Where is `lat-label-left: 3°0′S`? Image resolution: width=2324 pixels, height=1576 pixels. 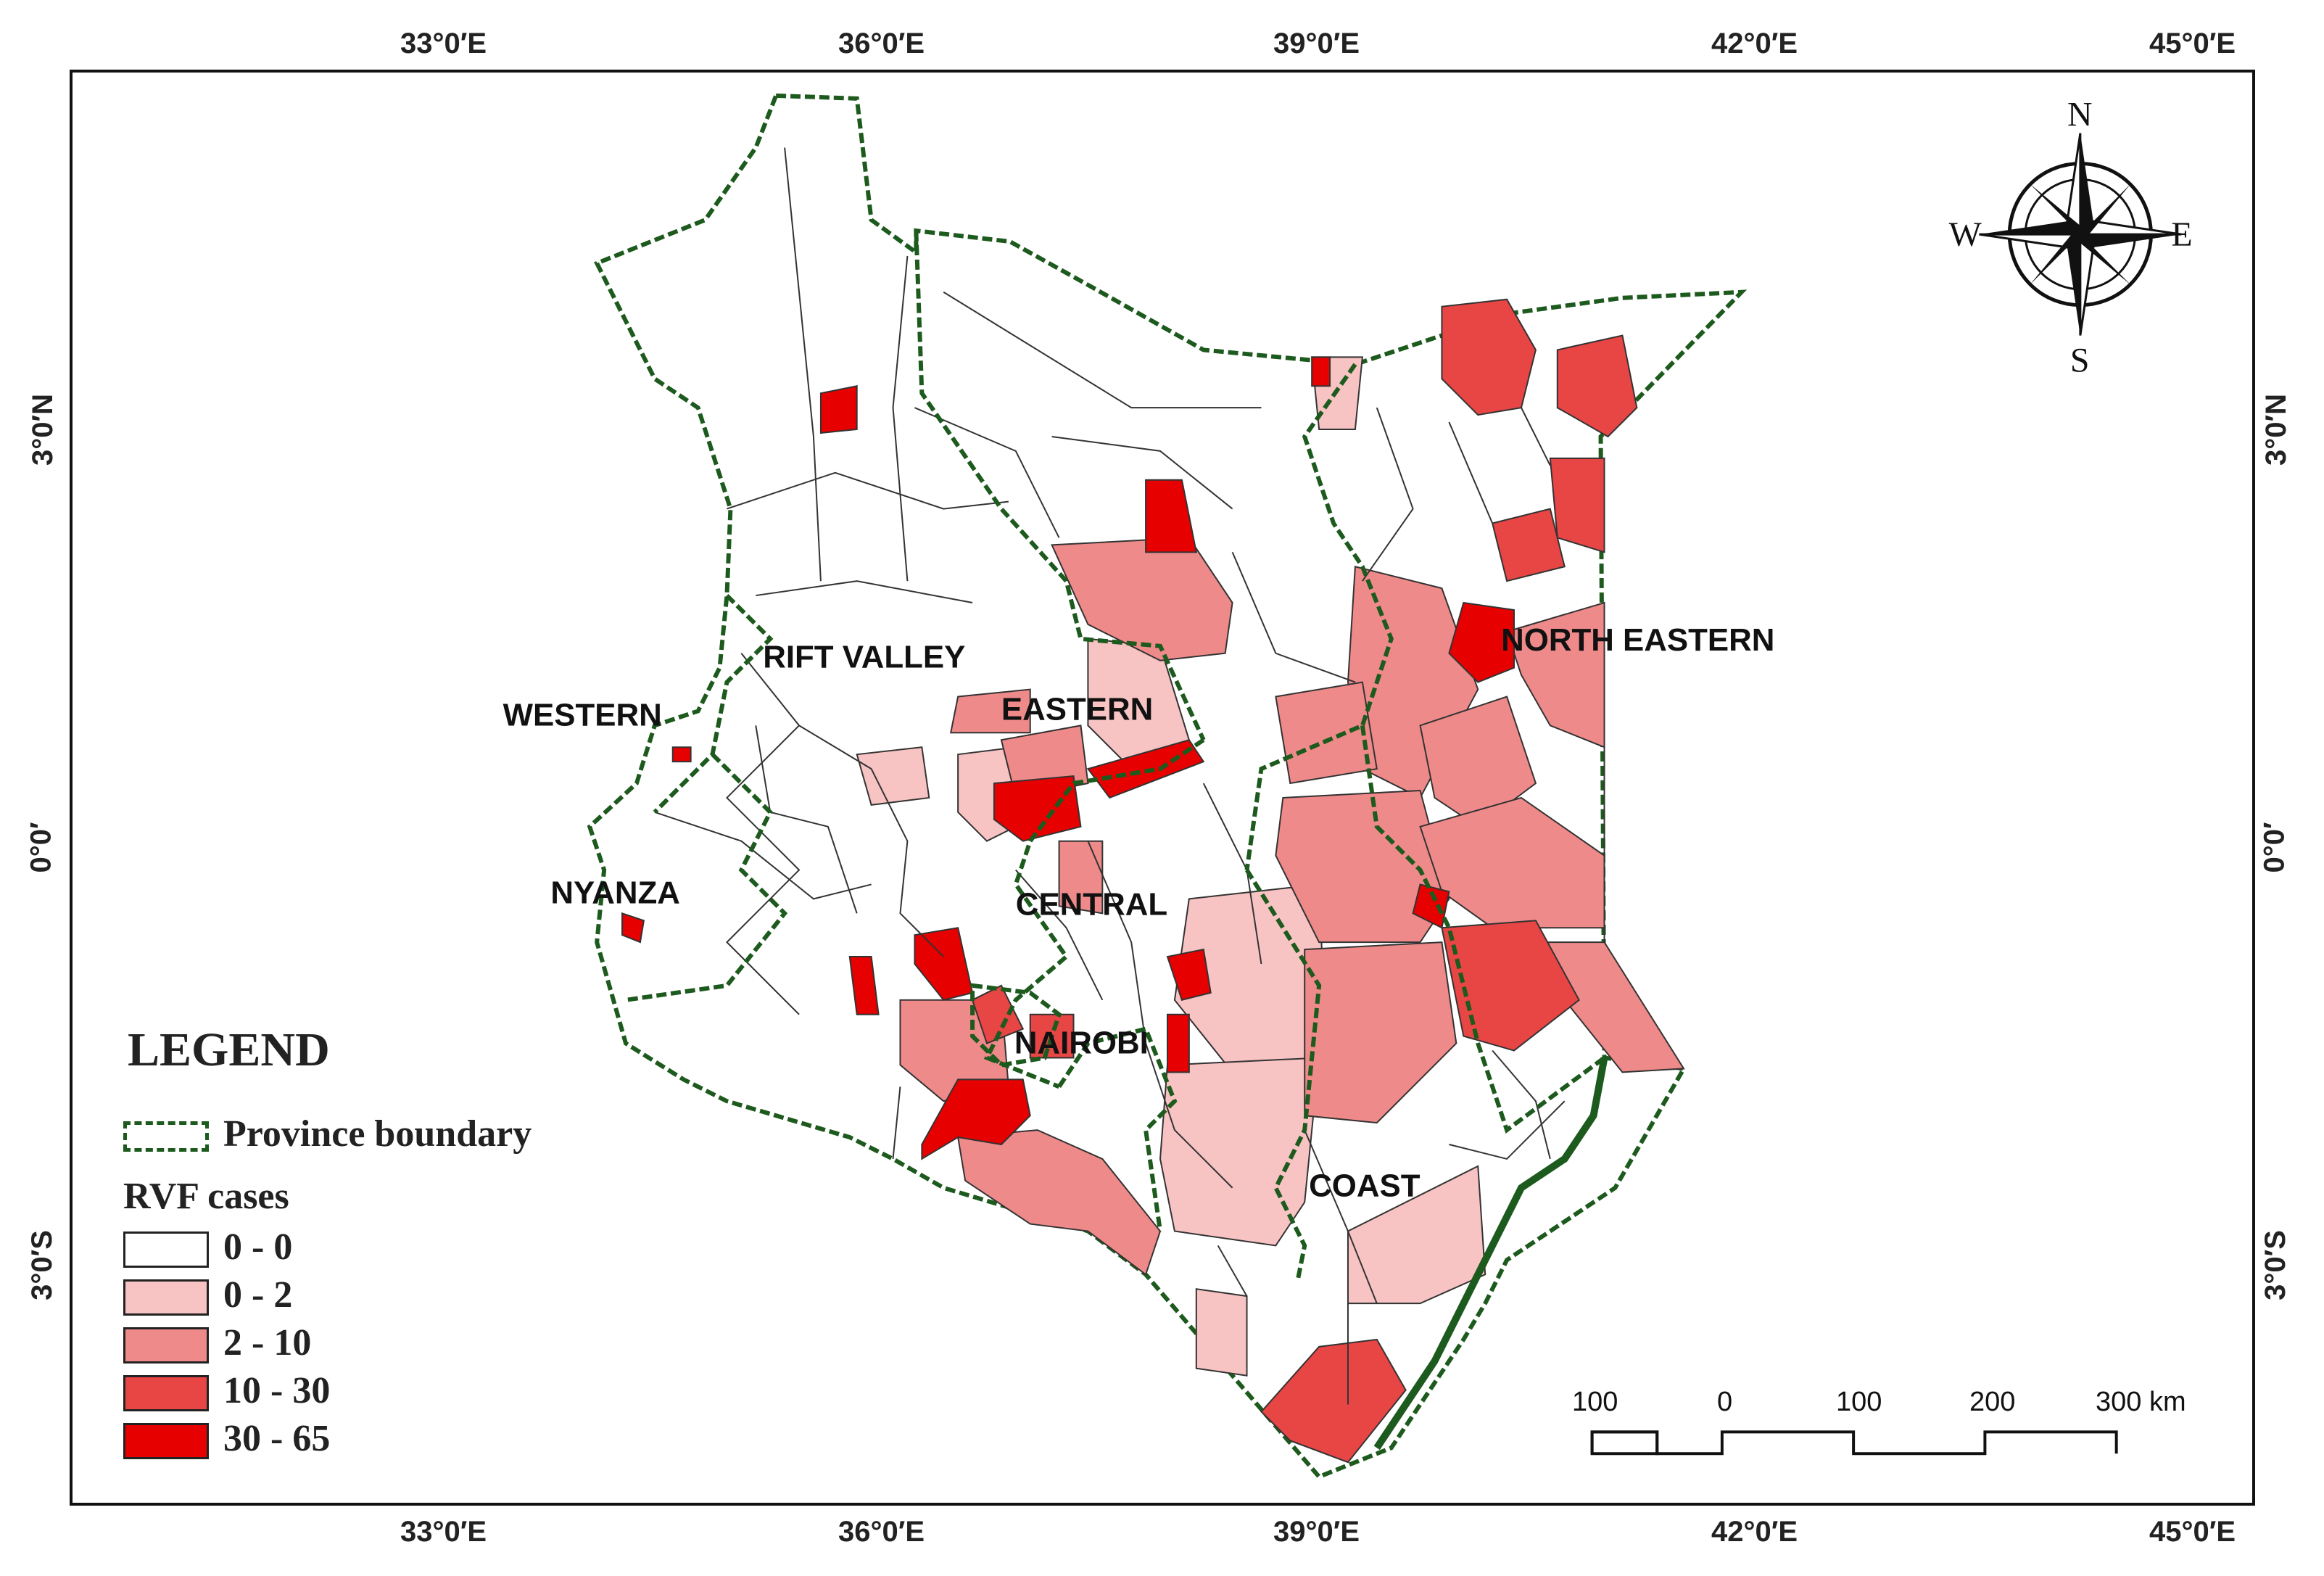 lat-label-left: 3°0′S is located at coordinates (41, 1265).